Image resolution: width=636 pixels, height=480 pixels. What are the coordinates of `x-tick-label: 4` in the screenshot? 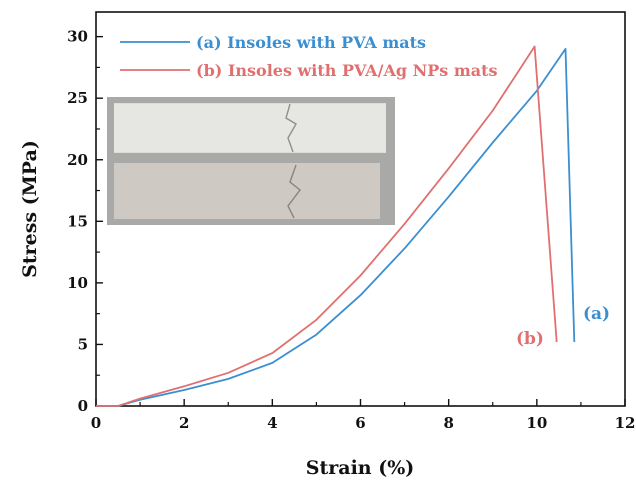 It's located at (272, 423).